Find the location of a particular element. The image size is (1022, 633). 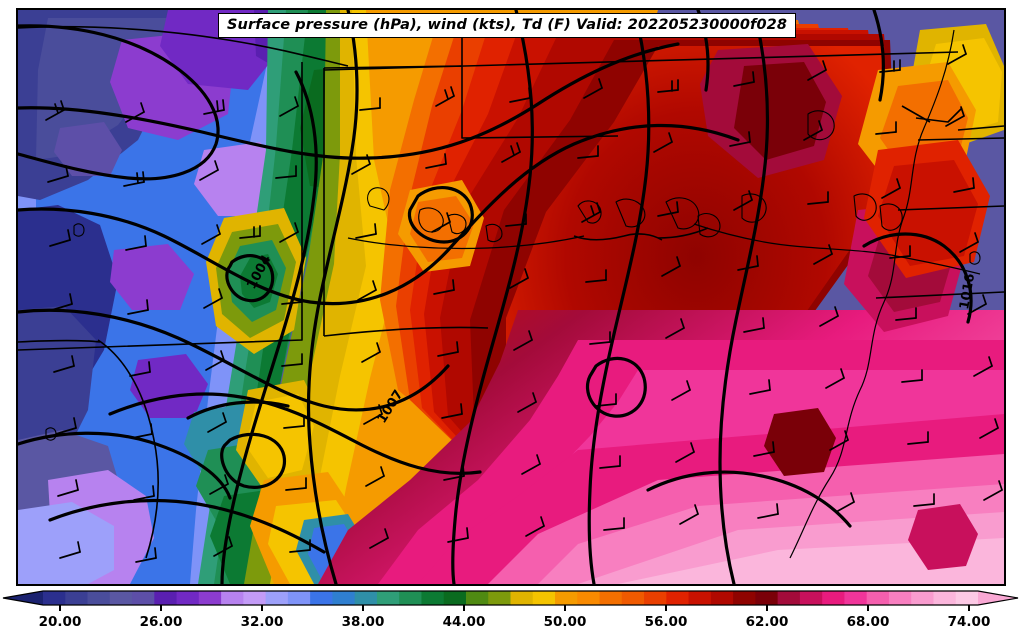

colorbar-tick-label: 50.00 is located at coordinates (565, 622).